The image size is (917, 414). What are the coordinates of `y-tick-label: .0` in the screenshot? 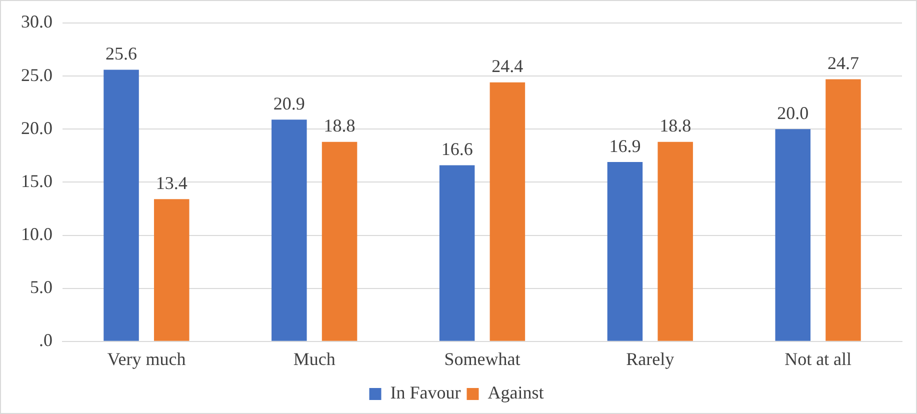 It's located at (45, 340).